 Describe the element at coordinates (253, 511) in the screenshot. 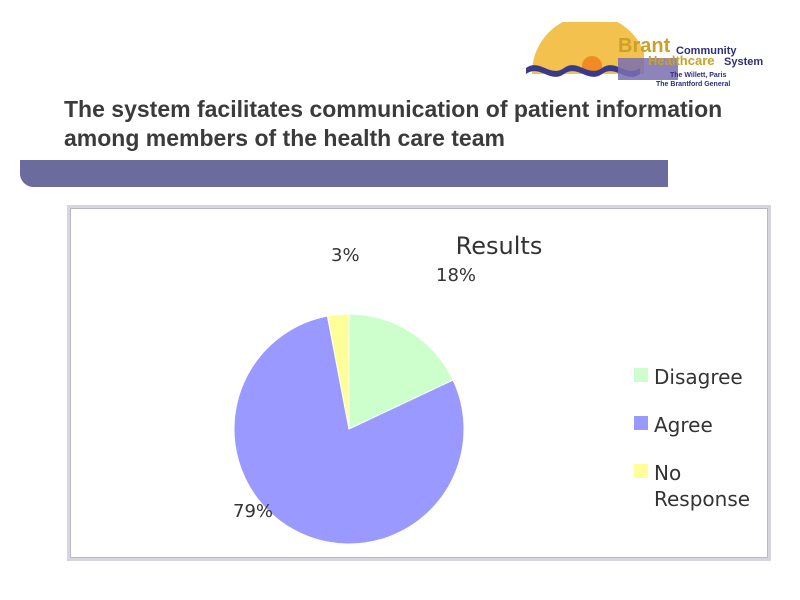

I see `pie-label-agree: 79%` at that location.